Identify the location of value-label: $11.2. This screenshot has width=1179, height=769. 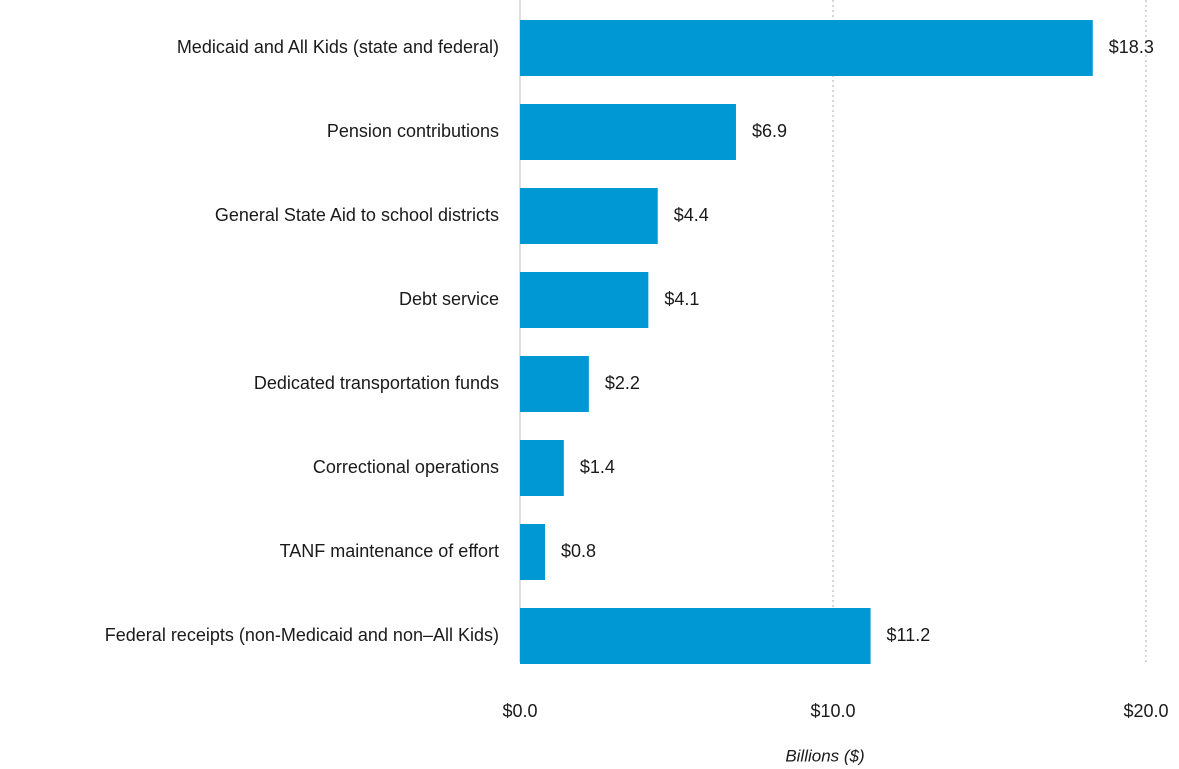
(909, 635).